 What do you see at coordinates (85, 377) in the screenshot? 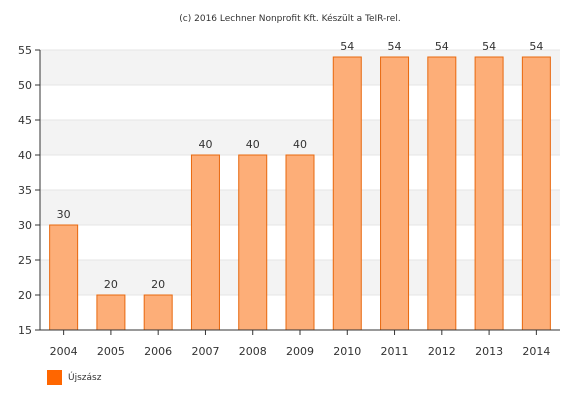
I see `legend-label: Újszász` at bounding box center [85, 377].